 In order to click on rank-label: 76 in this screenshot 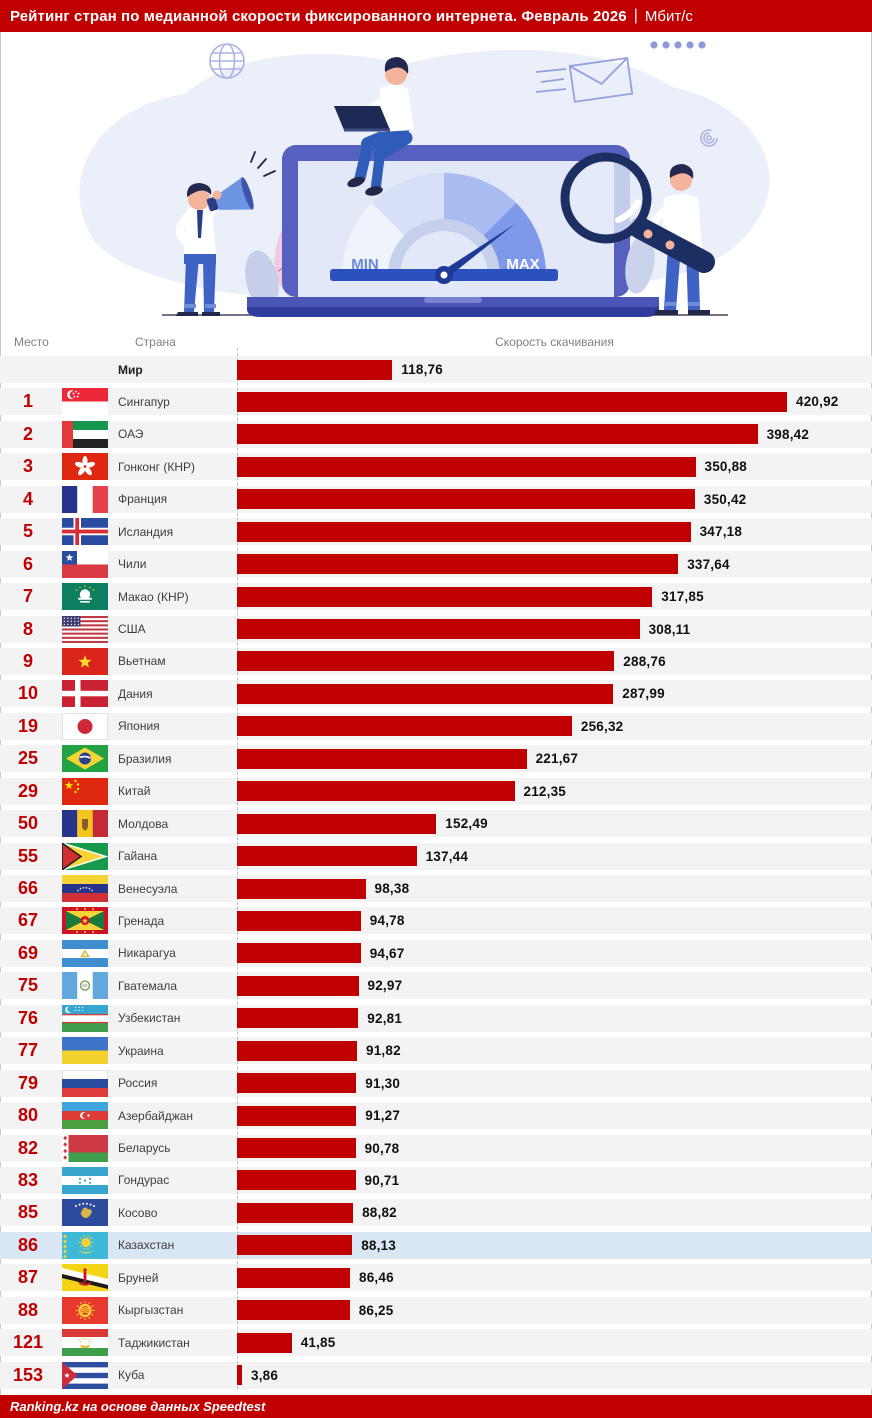, I will do `click(28, 1017)`.